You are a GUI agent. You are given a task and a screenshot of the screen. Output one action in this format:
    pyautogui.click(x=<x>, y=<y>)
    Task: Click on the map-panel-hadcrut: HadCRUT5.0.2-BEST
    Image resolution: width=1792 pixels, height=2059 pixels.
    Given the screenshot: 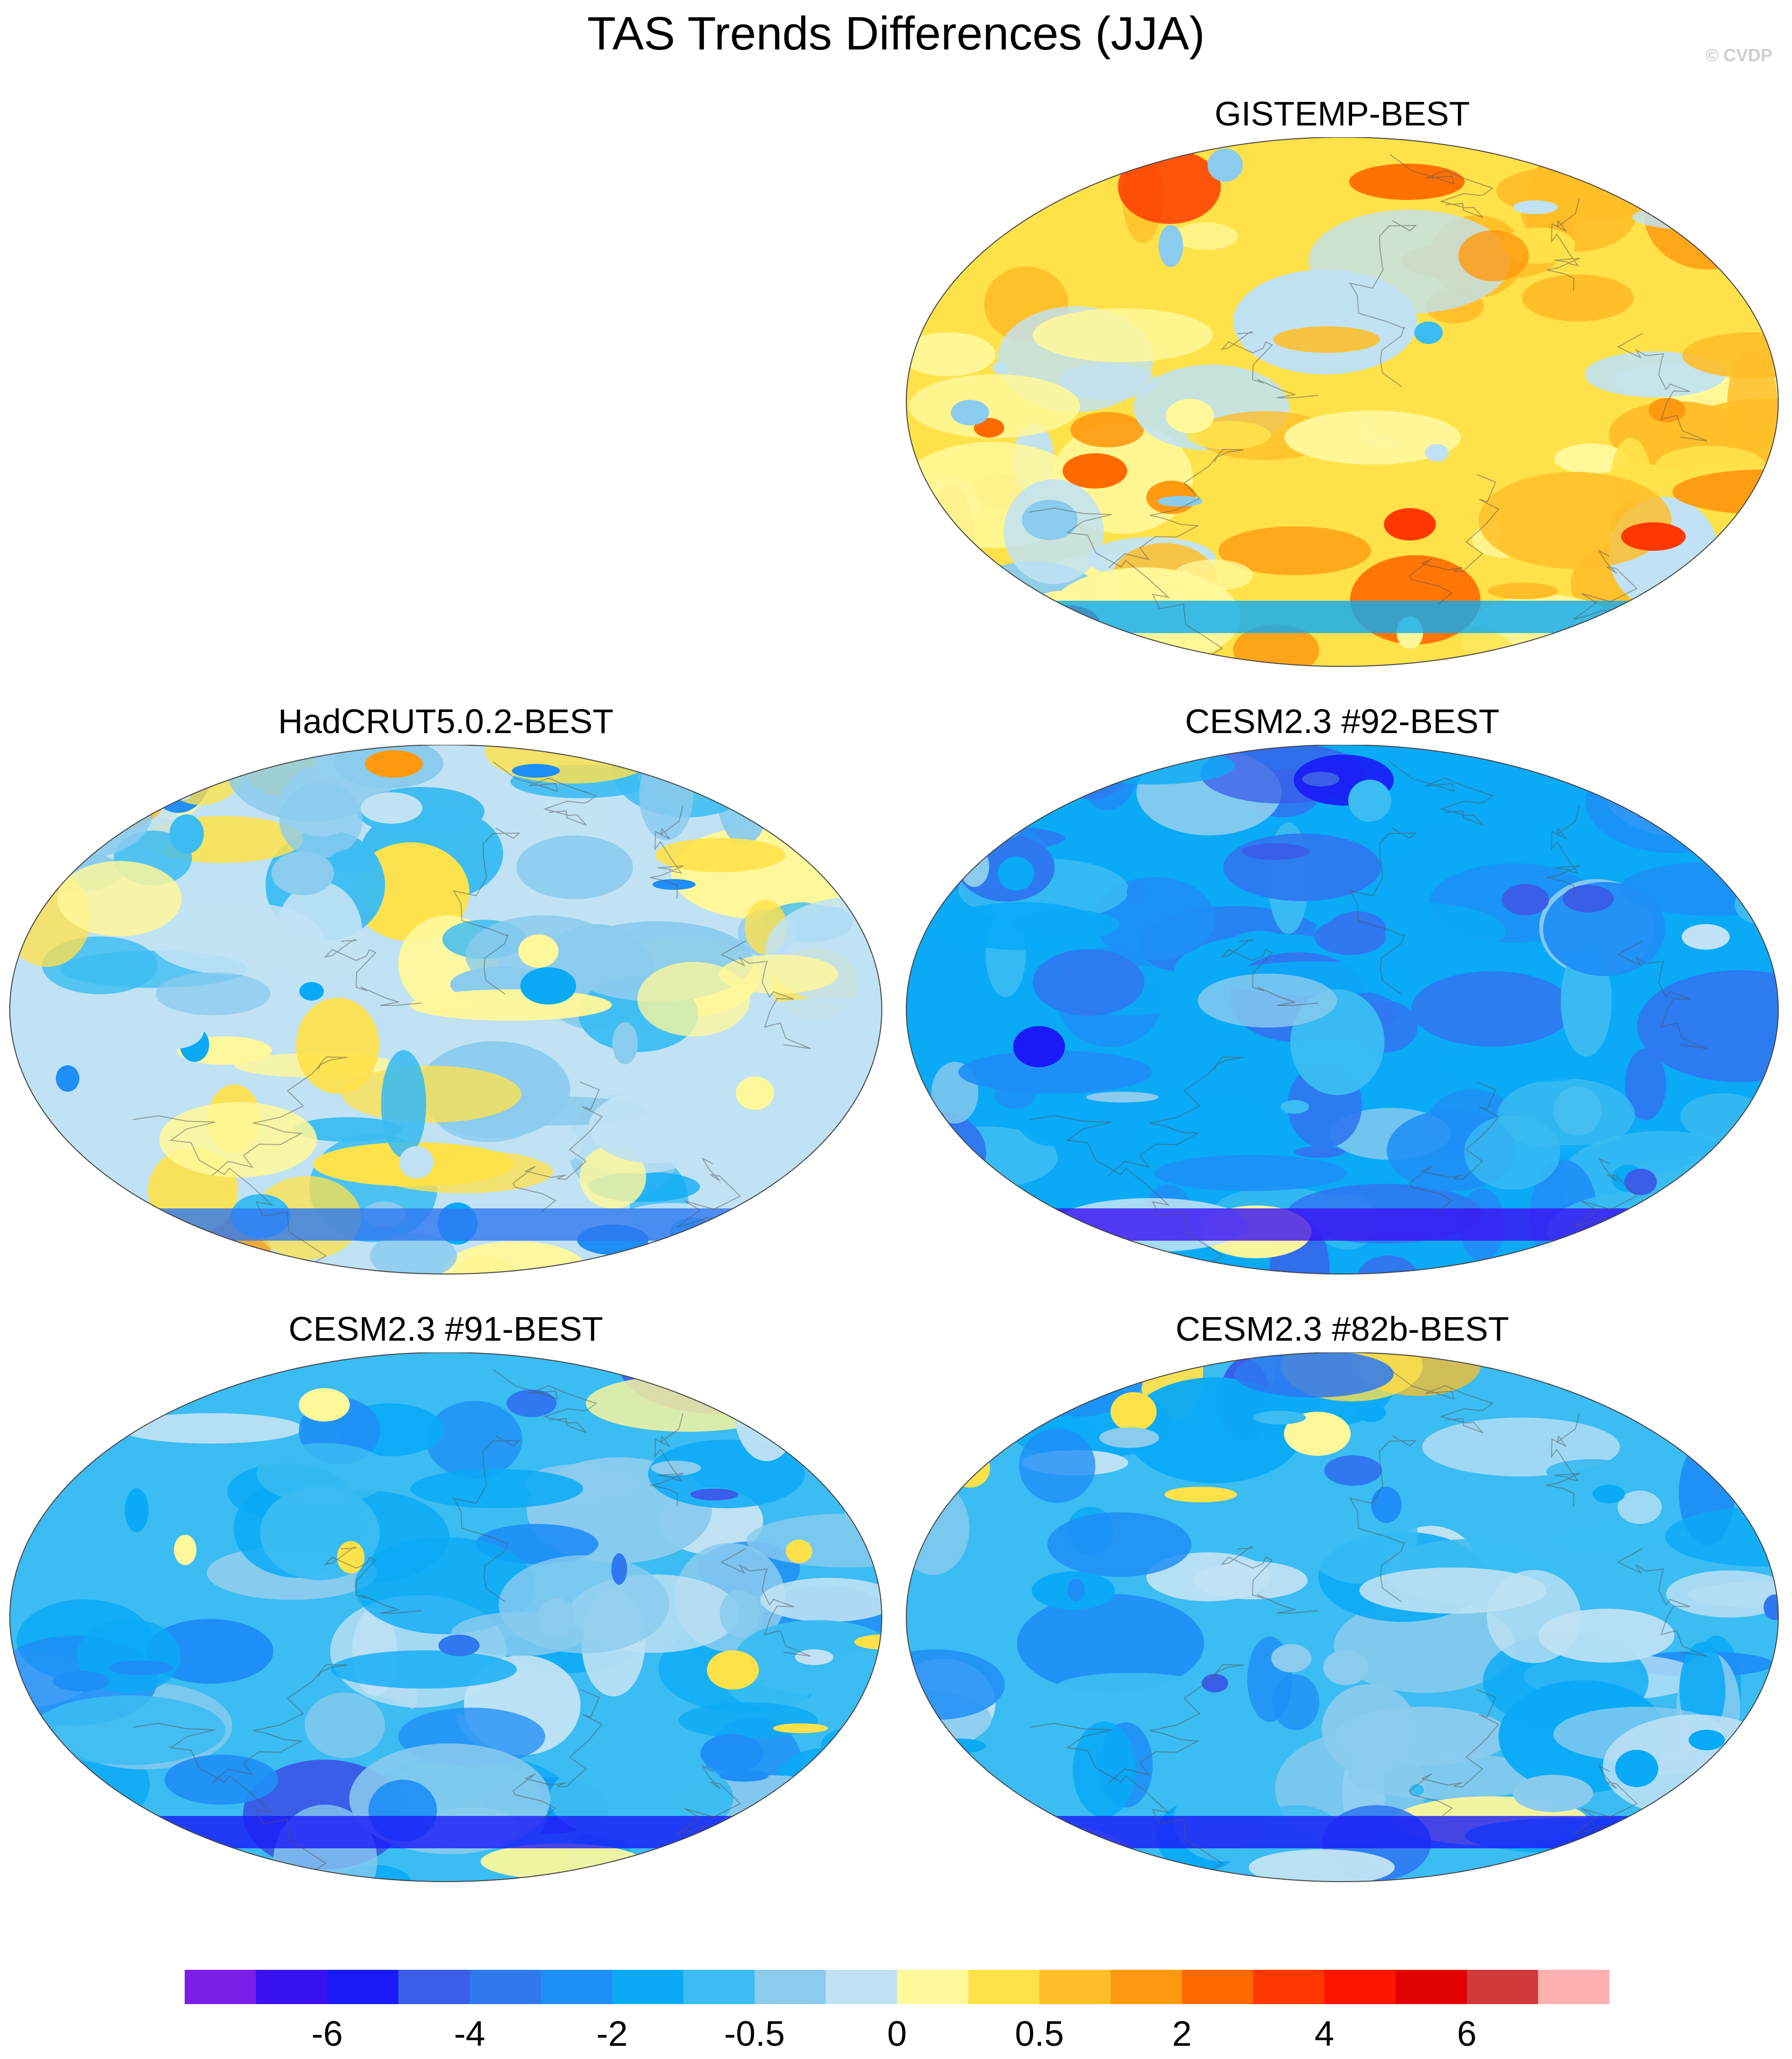 What is the action you would take?
    pyautogui.click(x=446, y=998)
    